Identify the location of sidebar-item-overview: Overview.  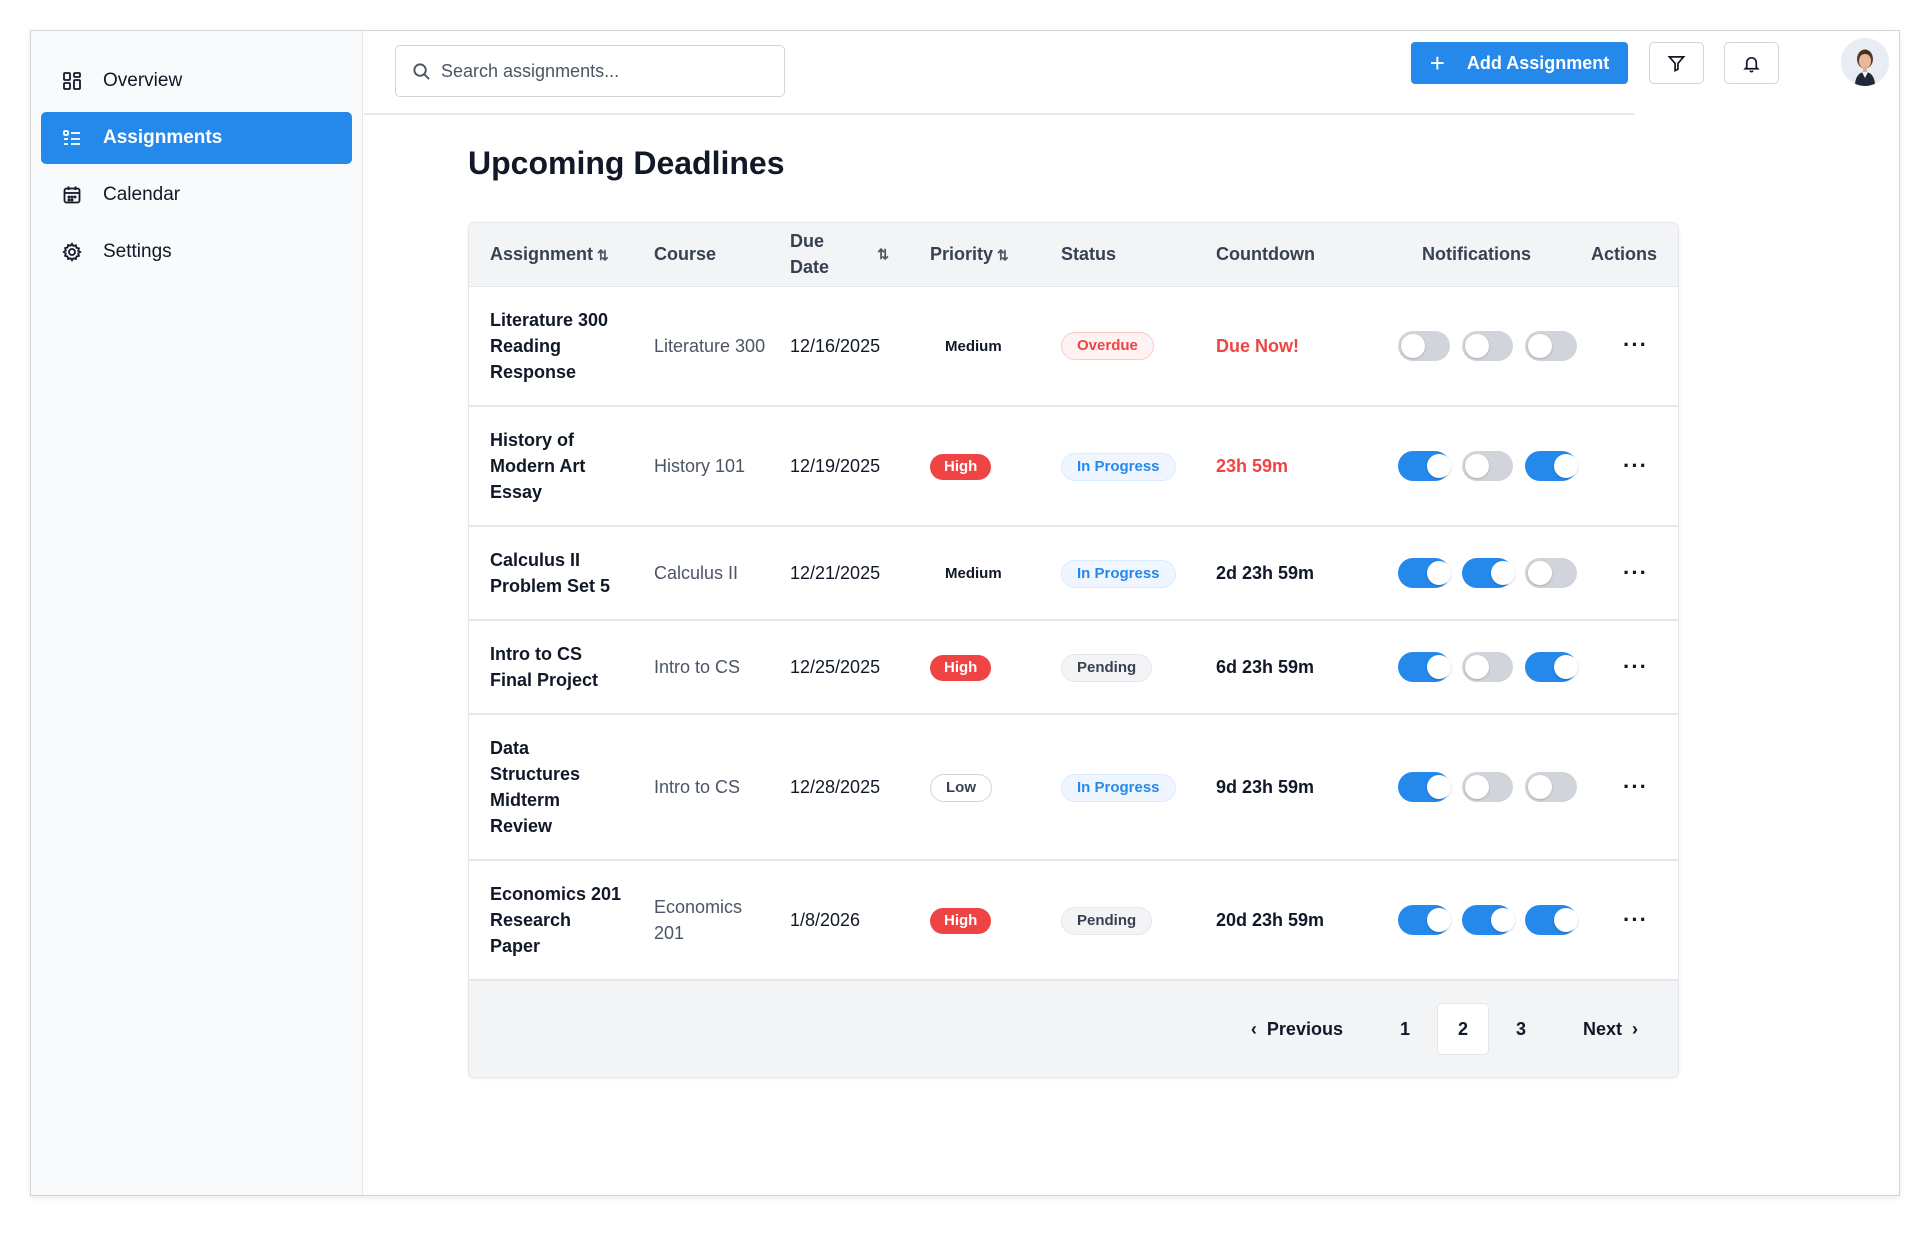
(196, 81).